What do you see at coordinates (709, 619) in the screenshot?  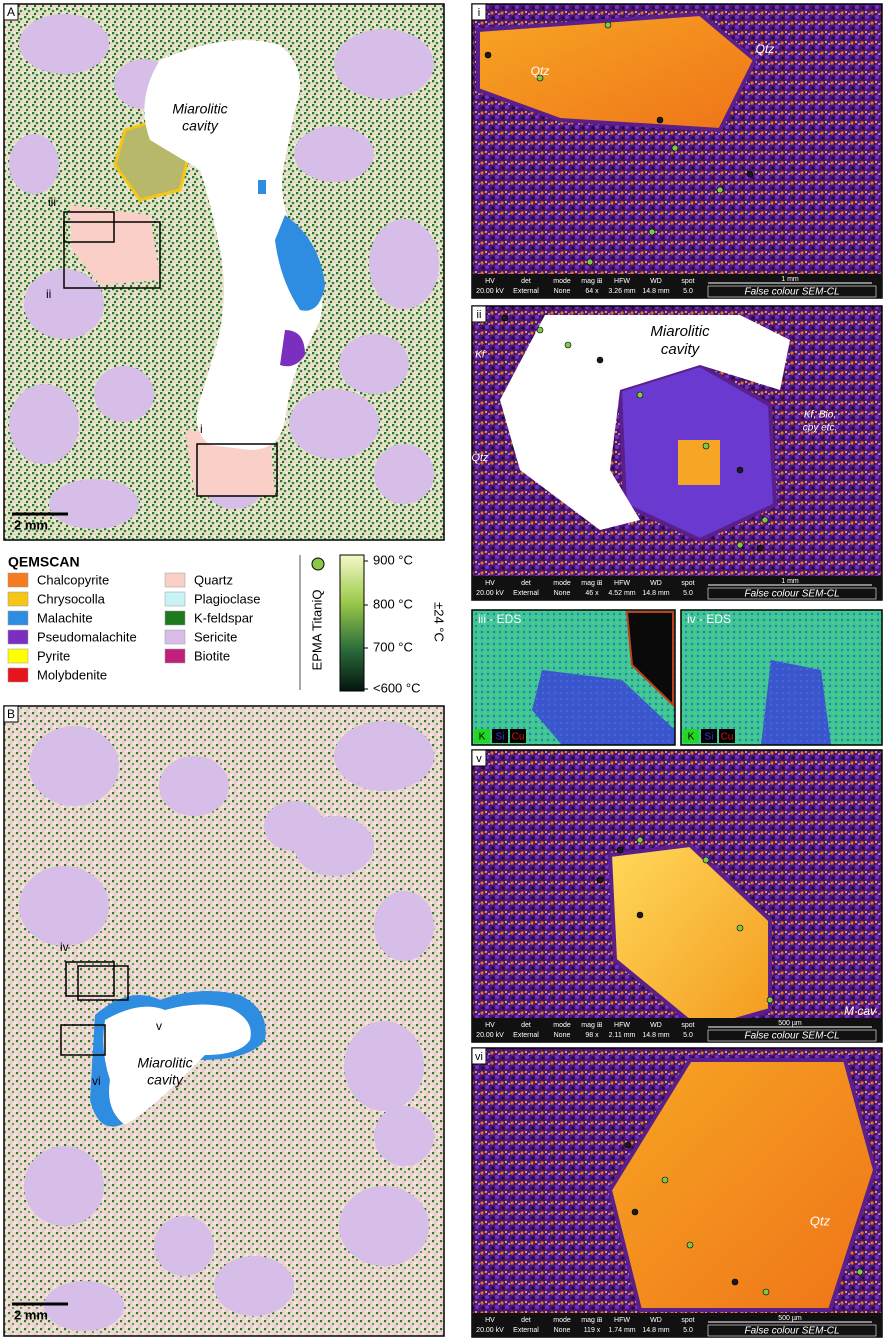 I see `panel-label: iv - EDS` at bounding box center [709, 619].